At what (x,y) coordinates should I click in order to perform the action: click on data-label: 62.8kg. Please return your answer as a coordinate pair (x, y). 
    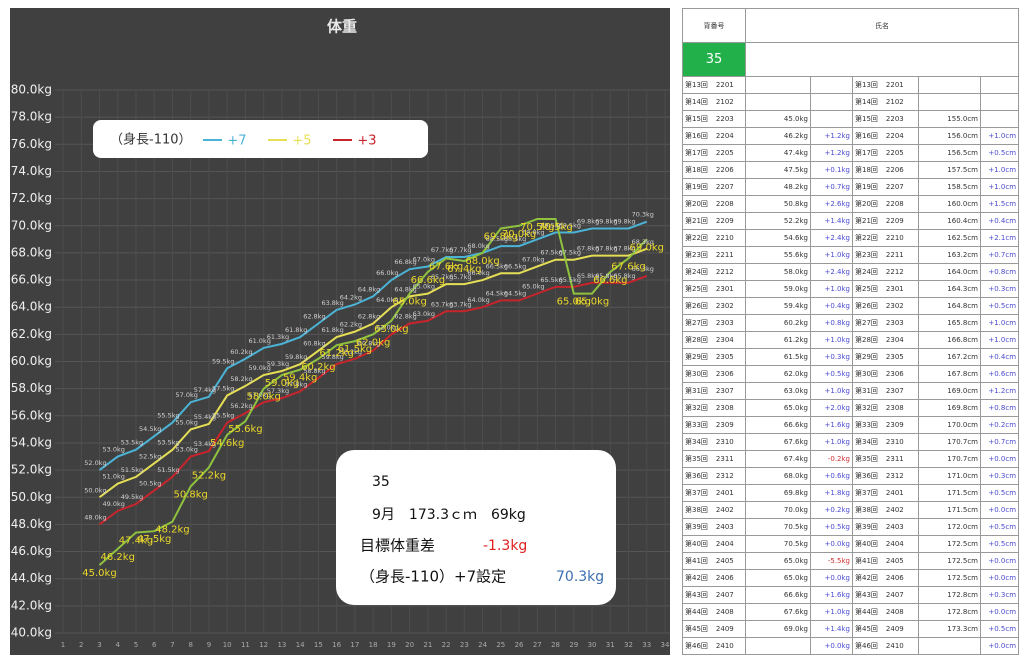
    Looking at the image, I should click on (314, 316).